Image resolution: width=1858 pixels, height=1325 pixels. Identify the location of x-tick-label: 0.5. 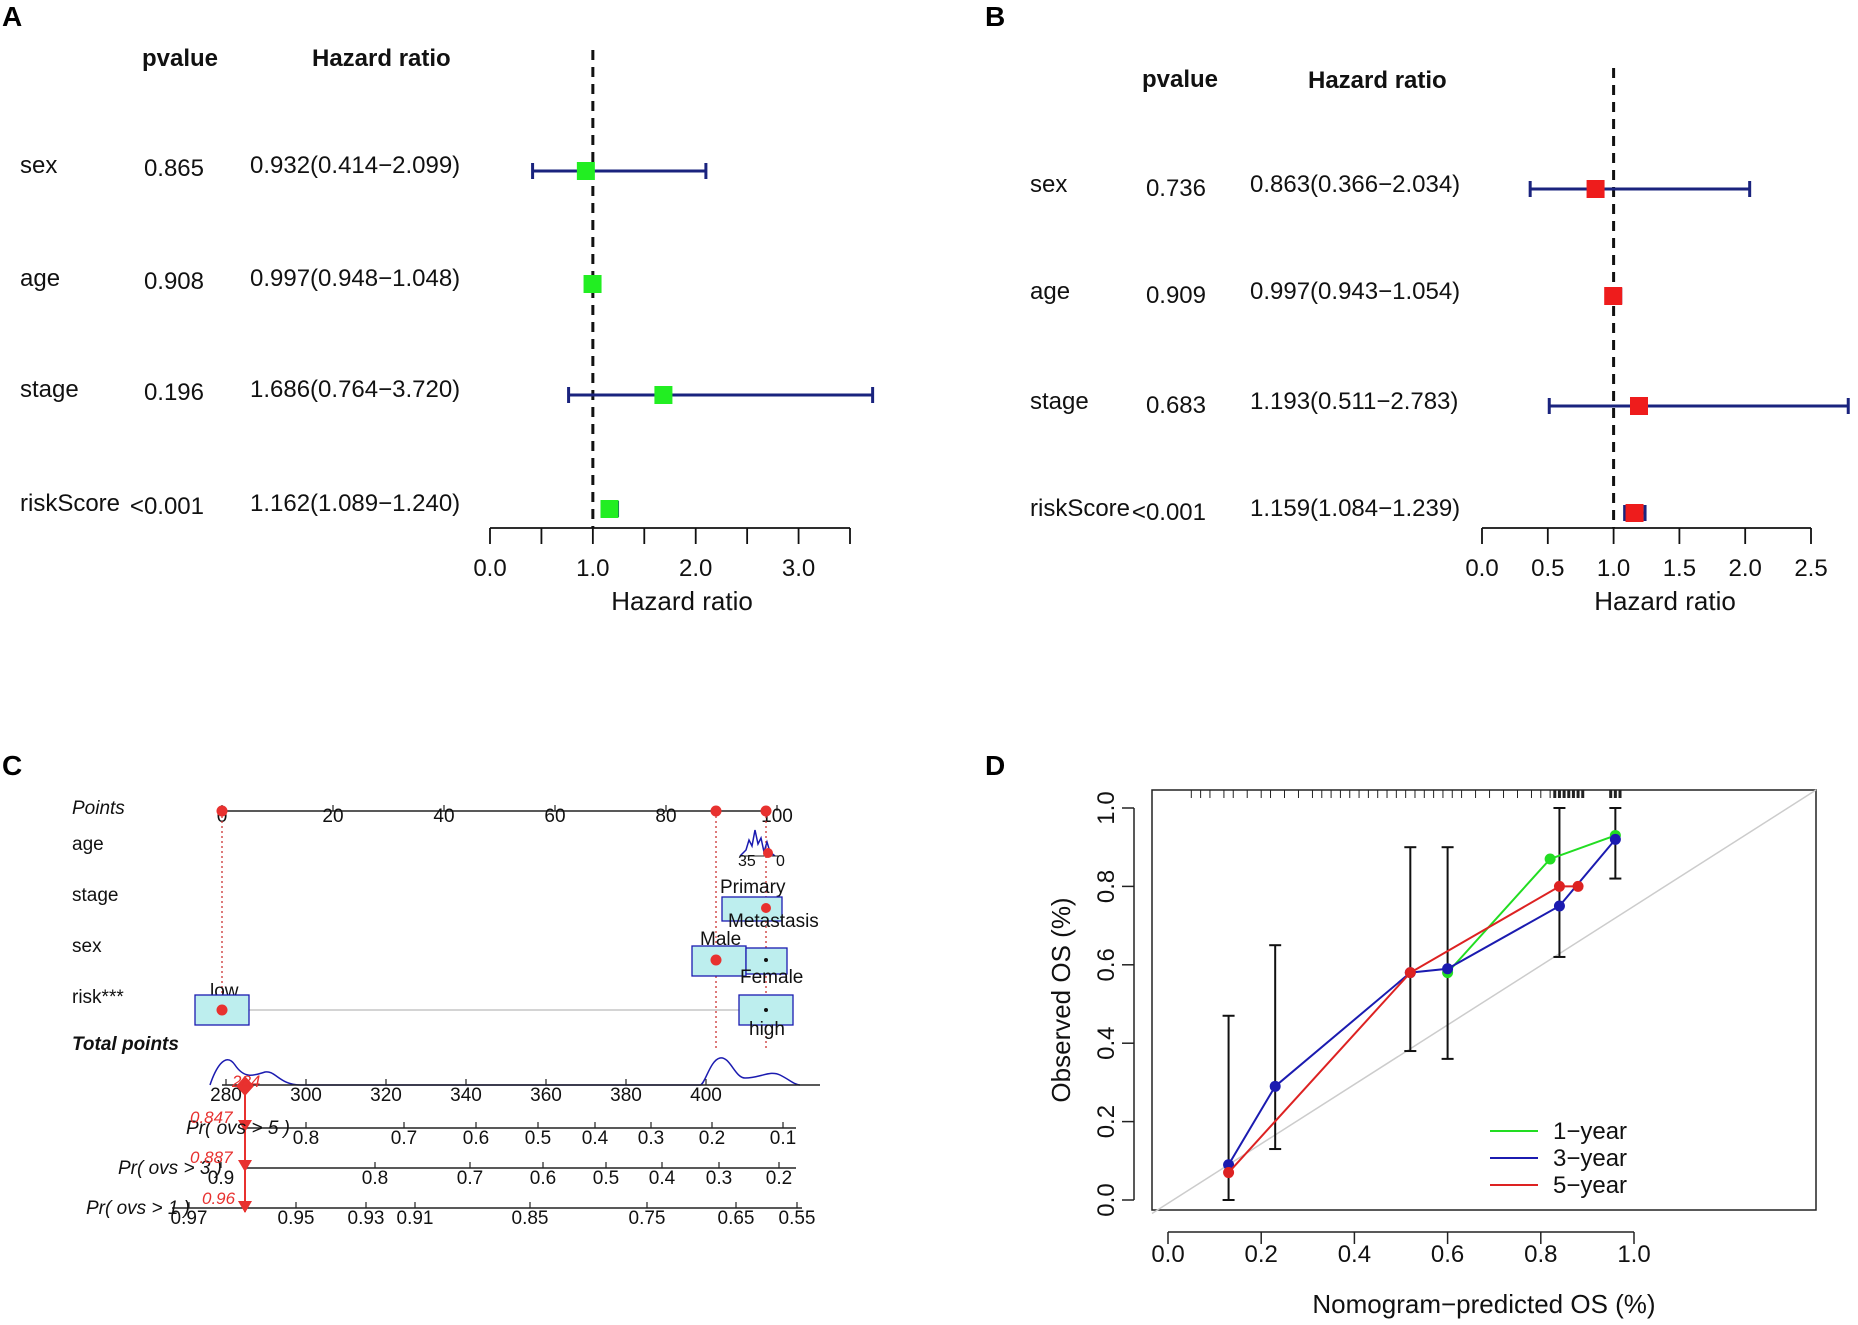
(1547, 568).